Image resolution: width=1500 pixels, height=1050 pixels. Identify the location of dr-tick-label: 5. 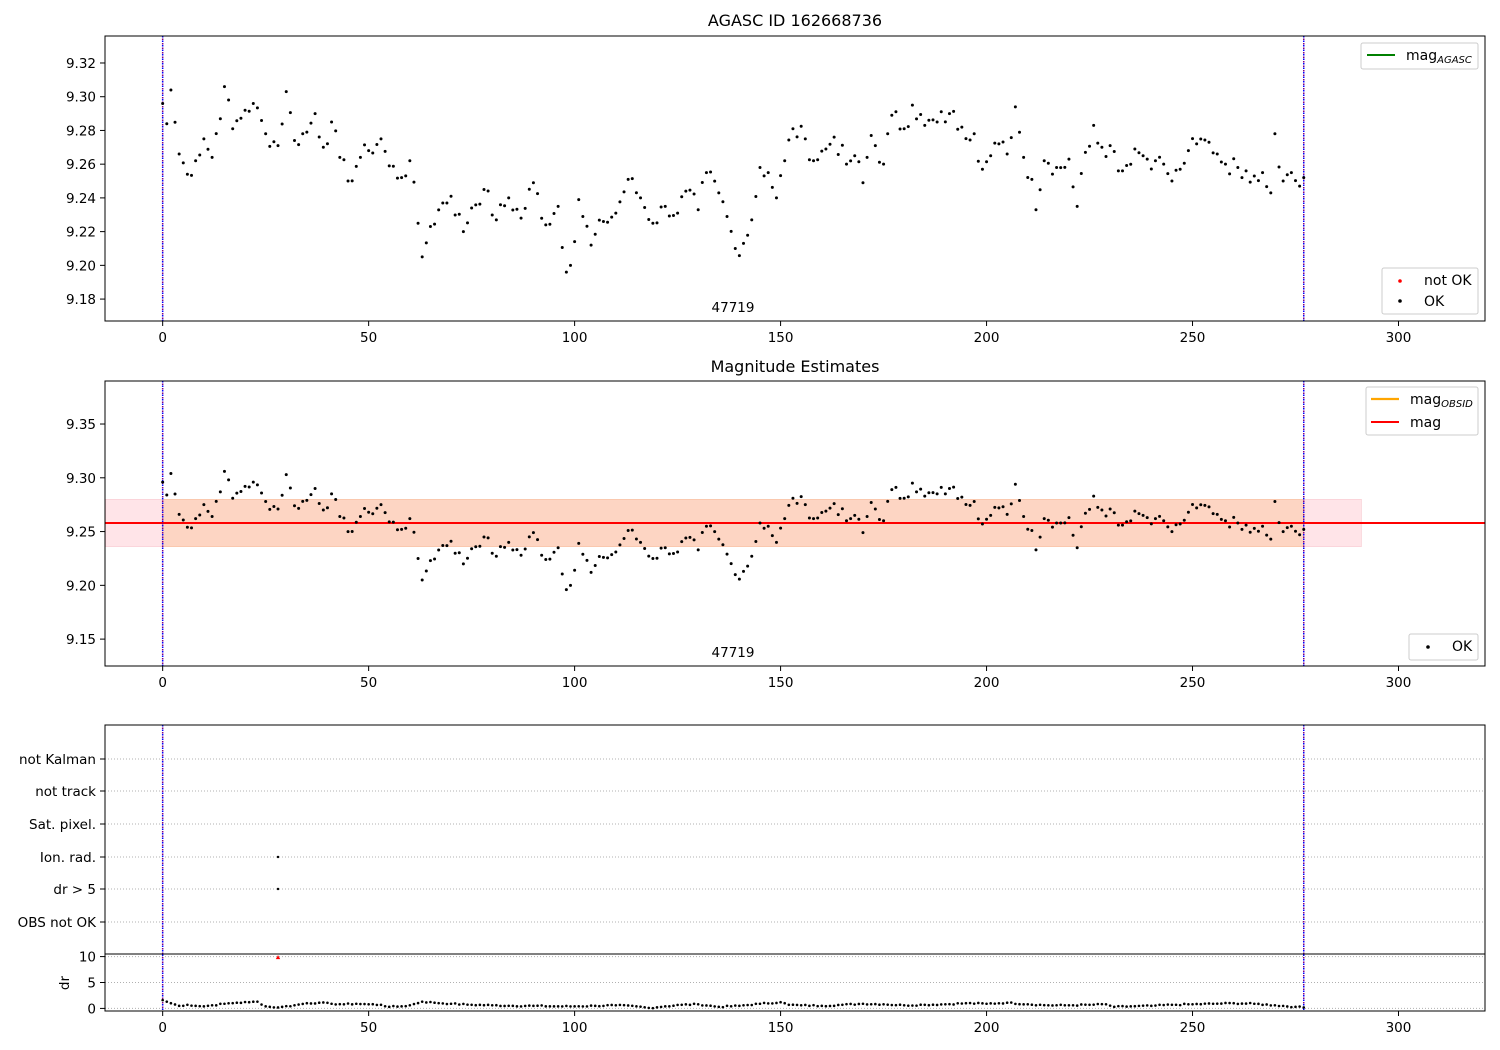
(91, 984).